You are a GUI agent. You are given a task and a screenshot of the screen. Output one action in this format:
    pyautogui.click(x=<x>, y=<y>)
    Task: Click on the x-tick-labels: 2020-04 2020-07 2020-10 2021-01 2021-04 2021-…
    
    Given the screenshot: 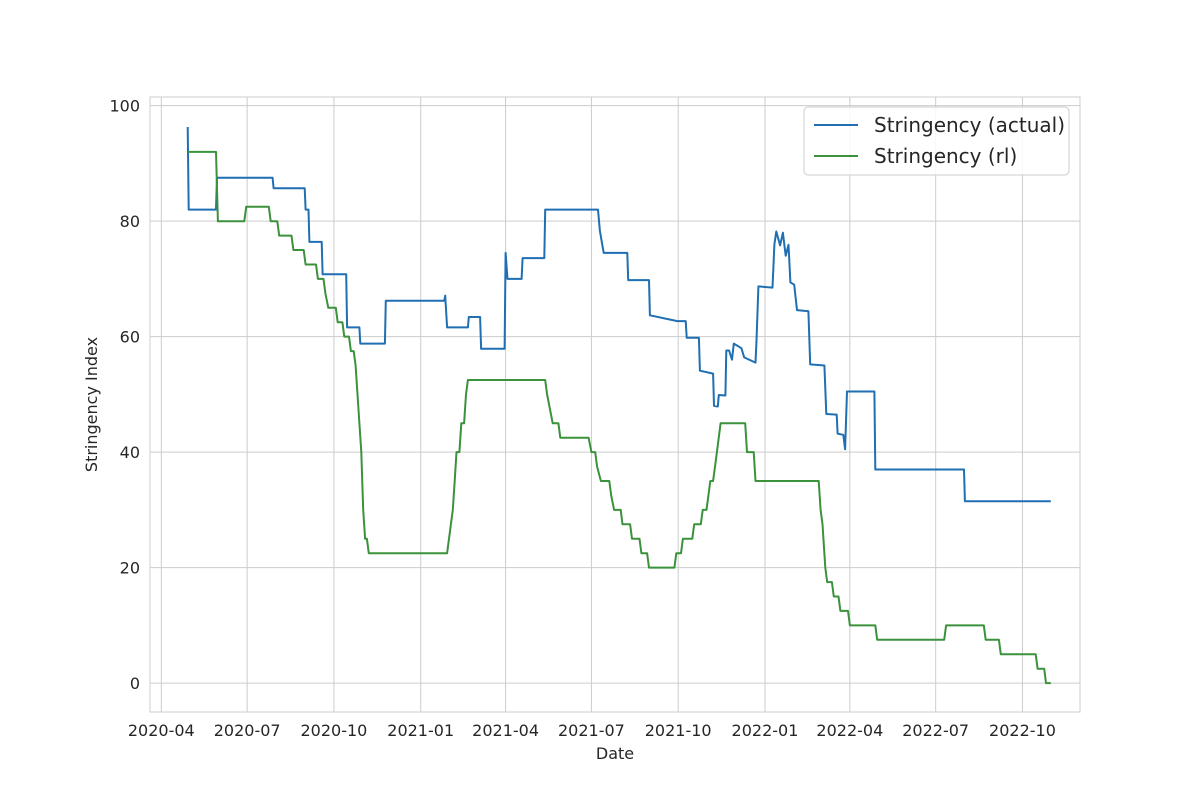 What is the action you would take?
    pyautogui.click(x=592, y=730)
    